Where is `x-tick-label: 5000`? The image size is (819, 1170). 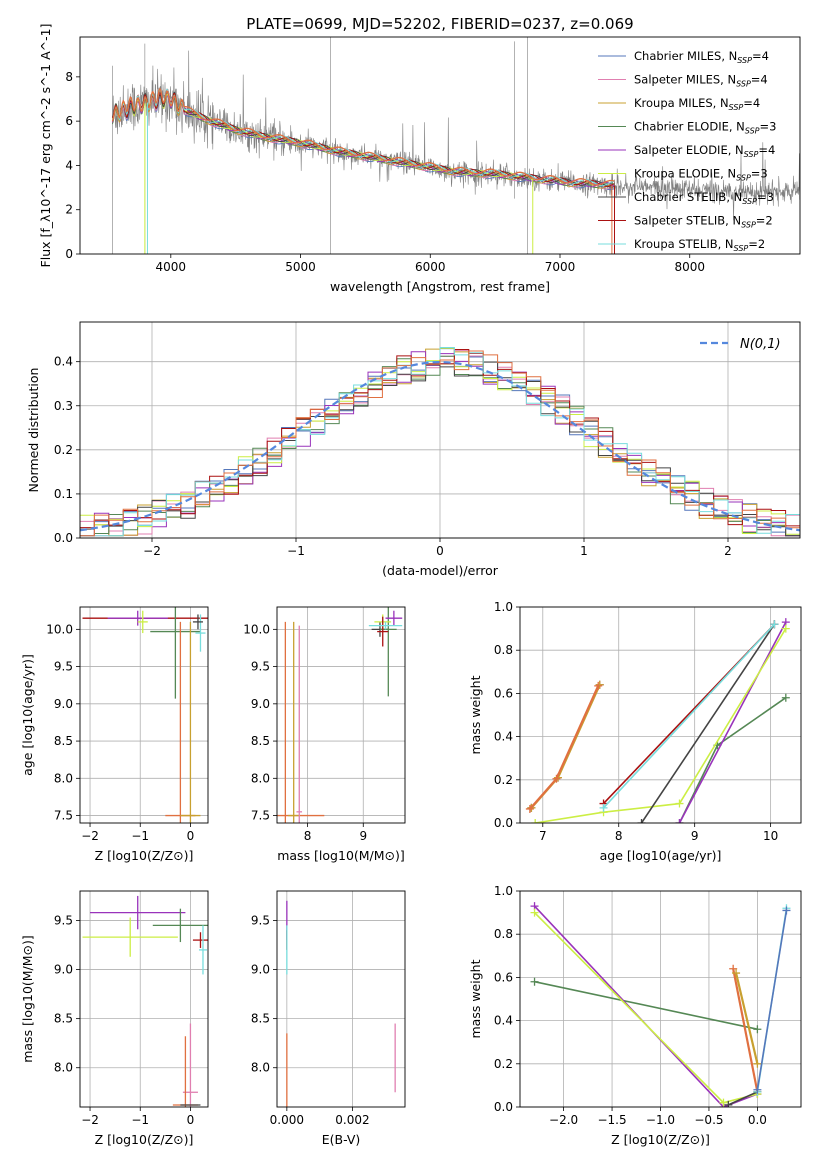
x-tick-label: 5000 is located at coordinates (300, 267).